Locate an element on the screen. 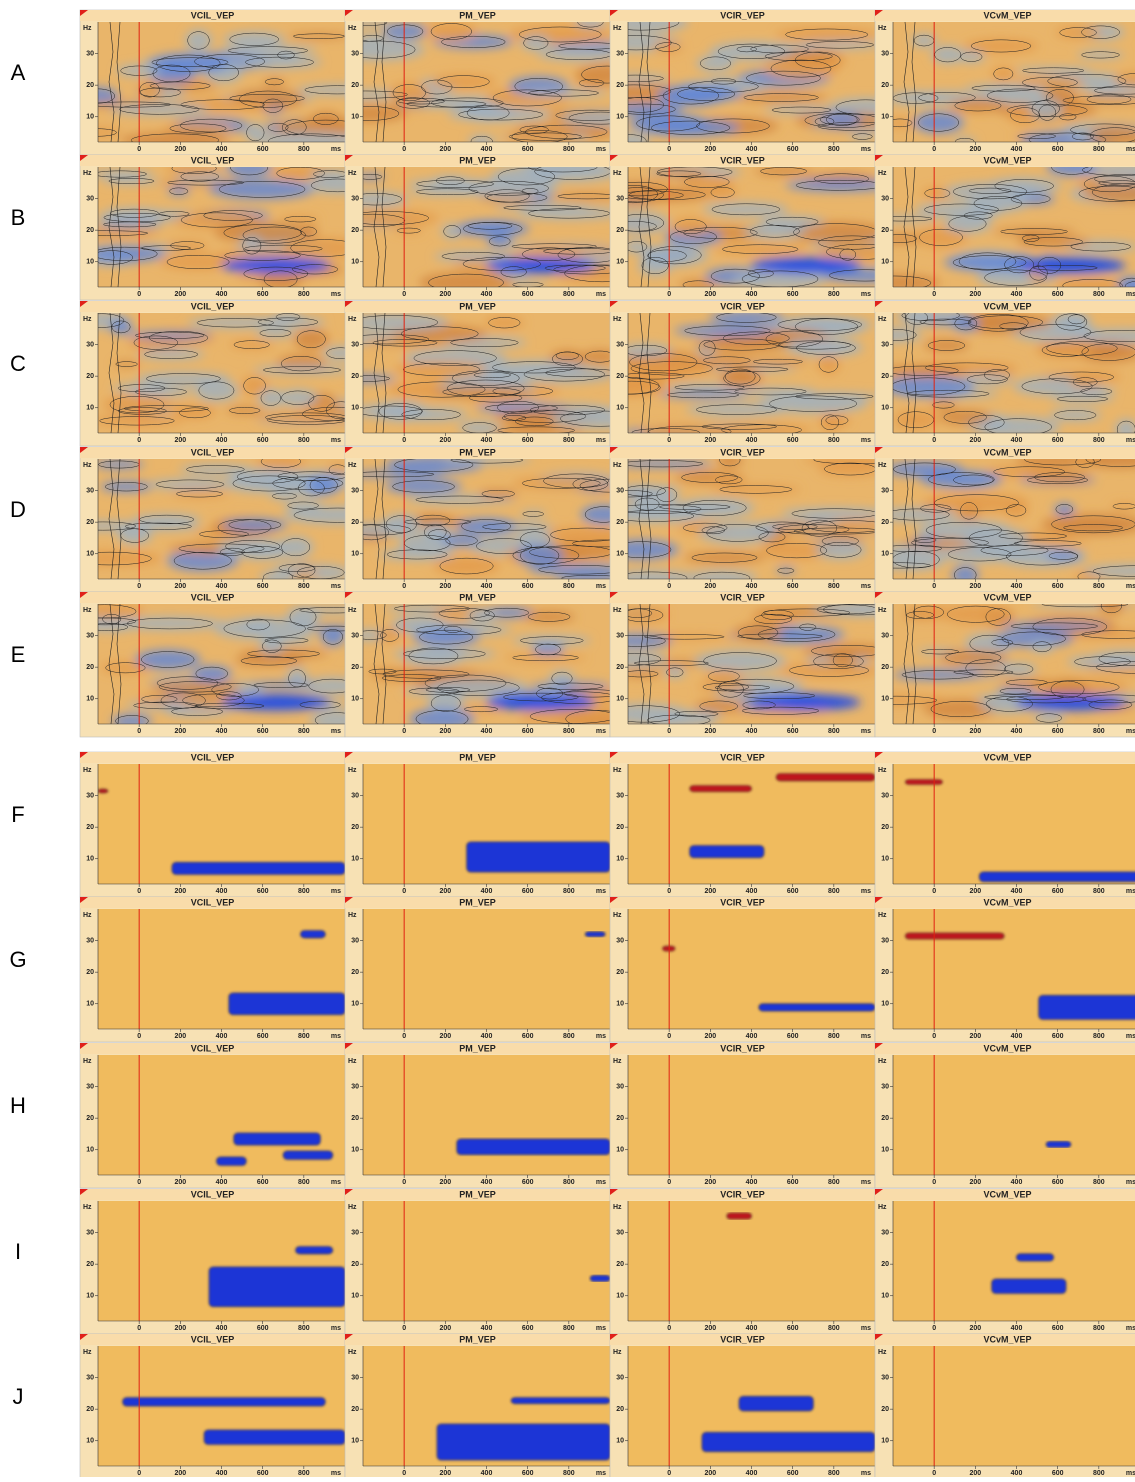 The height and width of the screenshot is (1482, 1135). row-label: C is located at coordinates (18, 363).